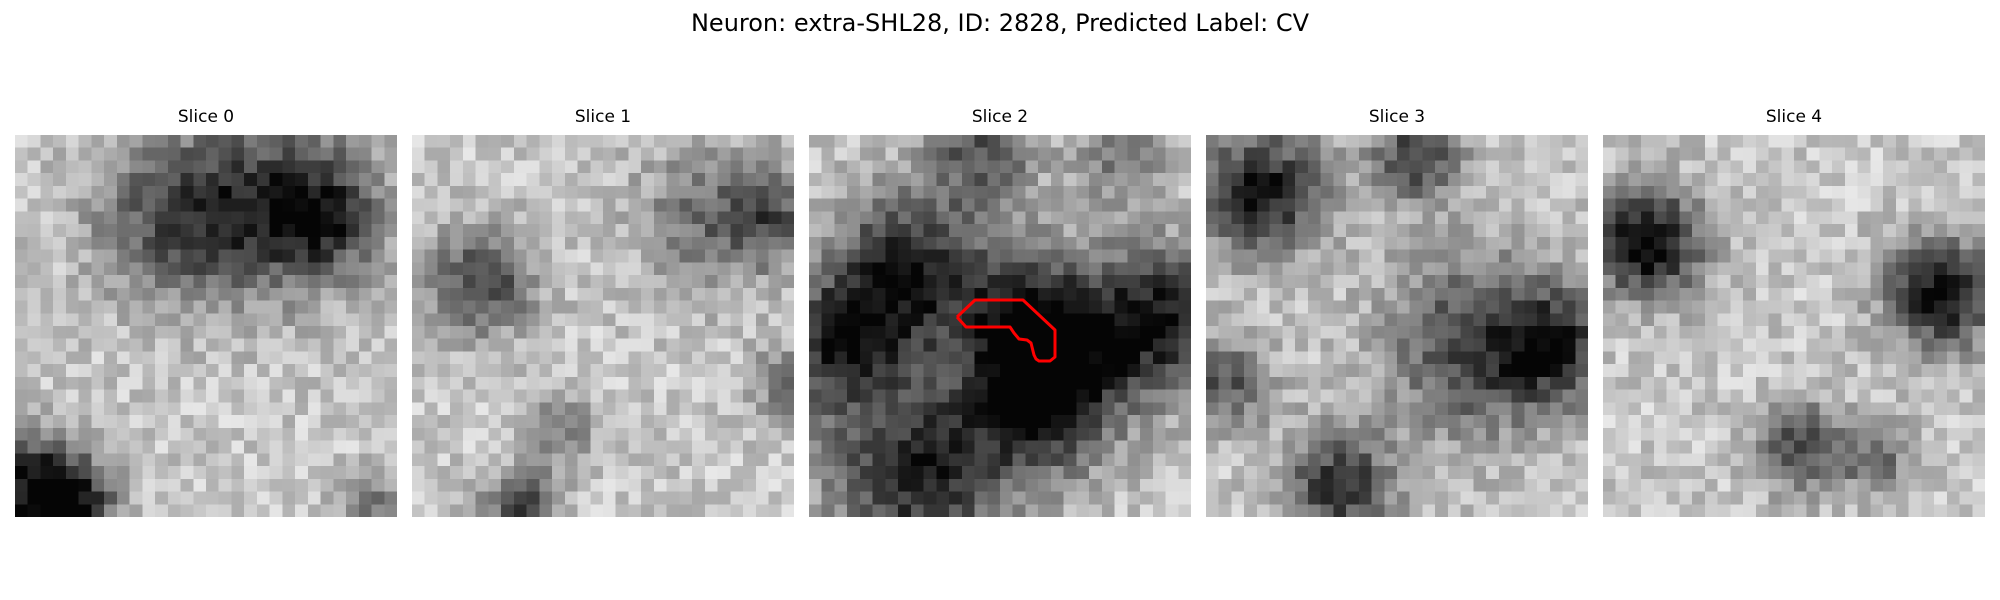 The image size is (2000, 600). What do you see at coordinates (603, 117) in the screenshot?
I see `slice-title: Slice 1` at bounding box center [603, 117].